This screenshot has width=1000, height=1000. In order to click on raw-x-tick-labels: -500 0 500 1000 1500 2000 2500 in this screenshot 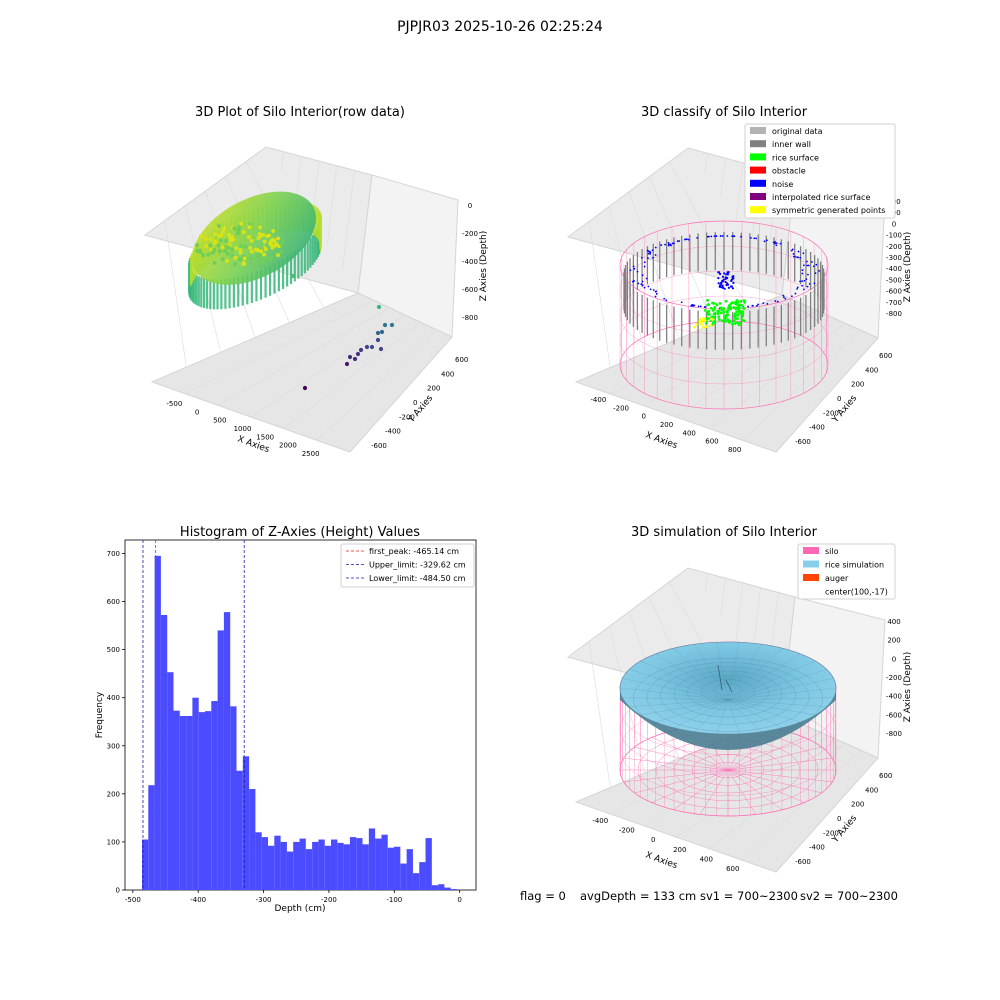, I will do `click(242, 429)`.